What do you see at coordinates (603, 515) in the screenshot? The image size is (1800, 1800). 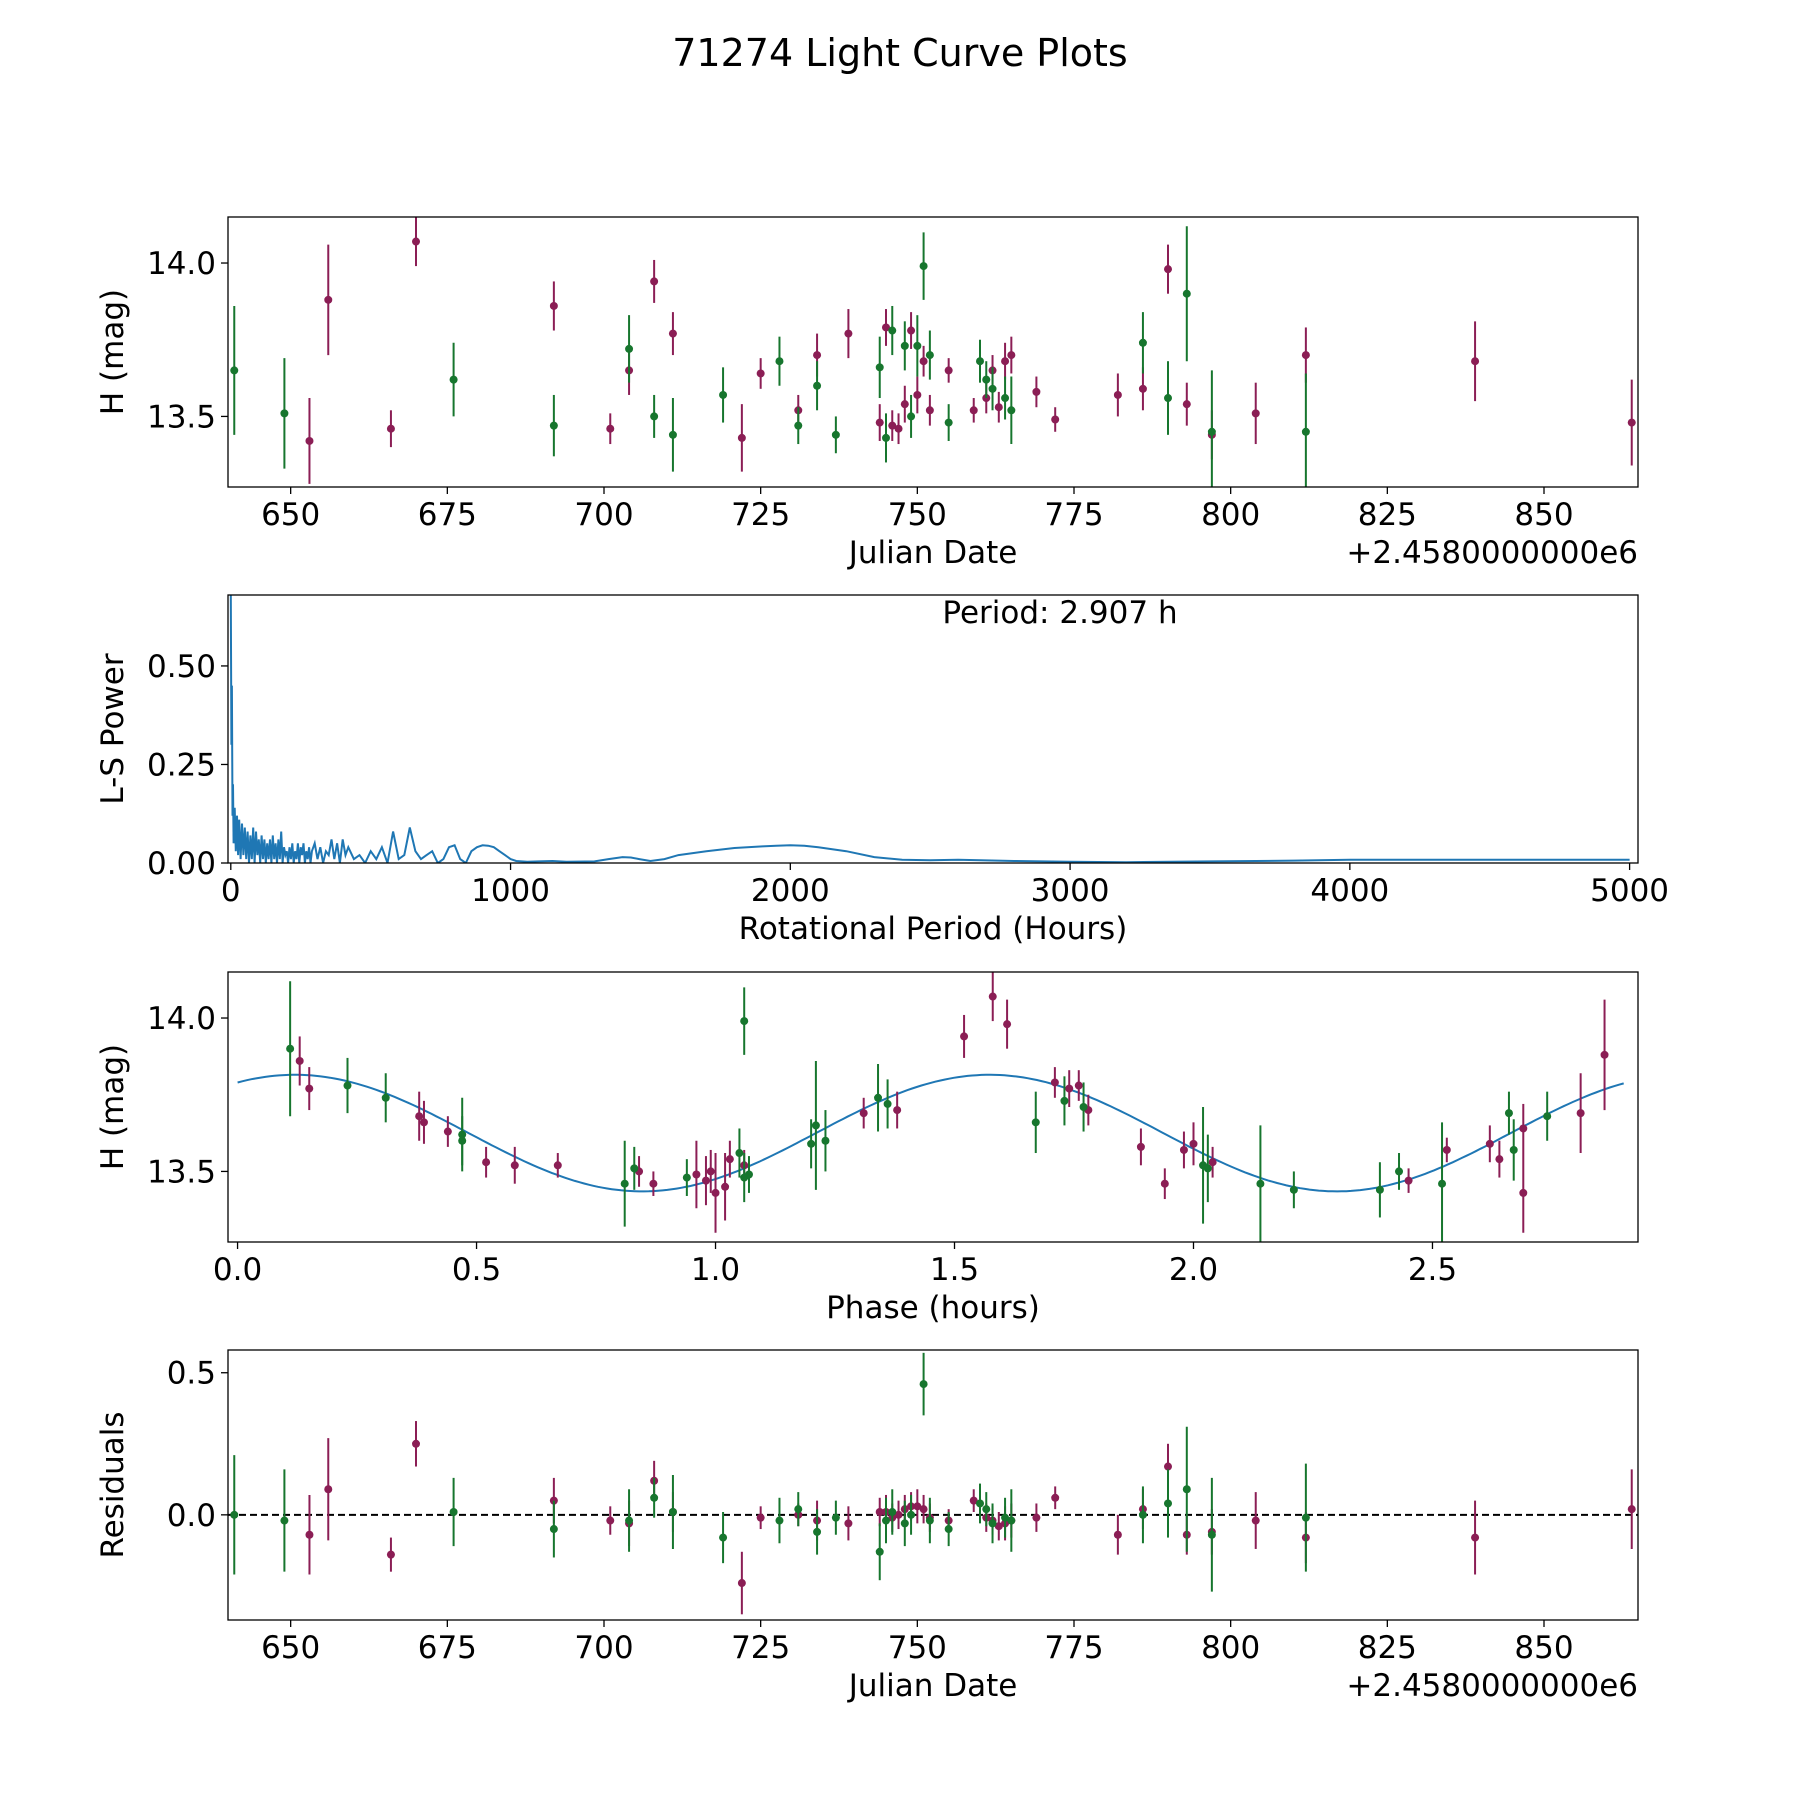 I see `x-tick-label: 700` at bounding box center [603, 515].